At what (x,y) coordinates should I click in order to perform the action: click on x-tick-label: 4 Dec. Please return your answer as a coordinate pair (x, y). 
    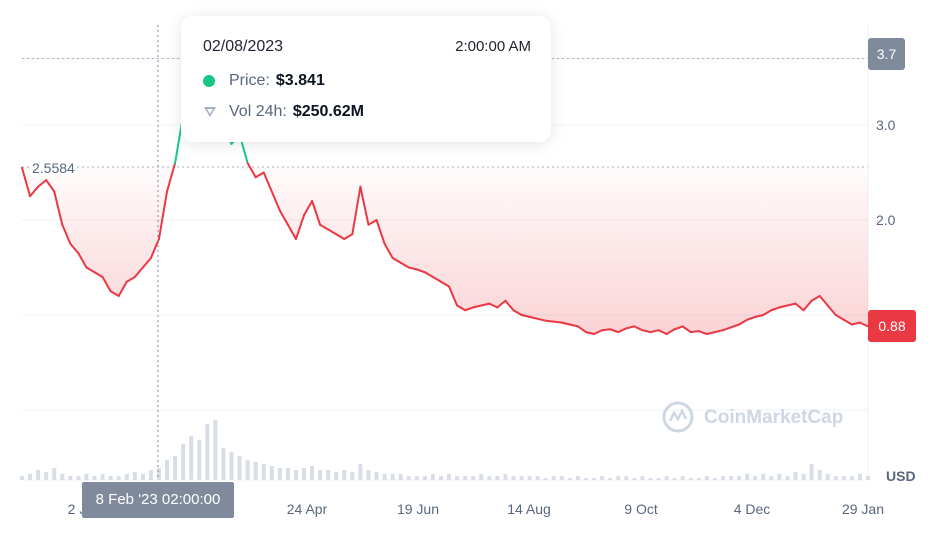
    Looking at the image, I should click on (752, 509).